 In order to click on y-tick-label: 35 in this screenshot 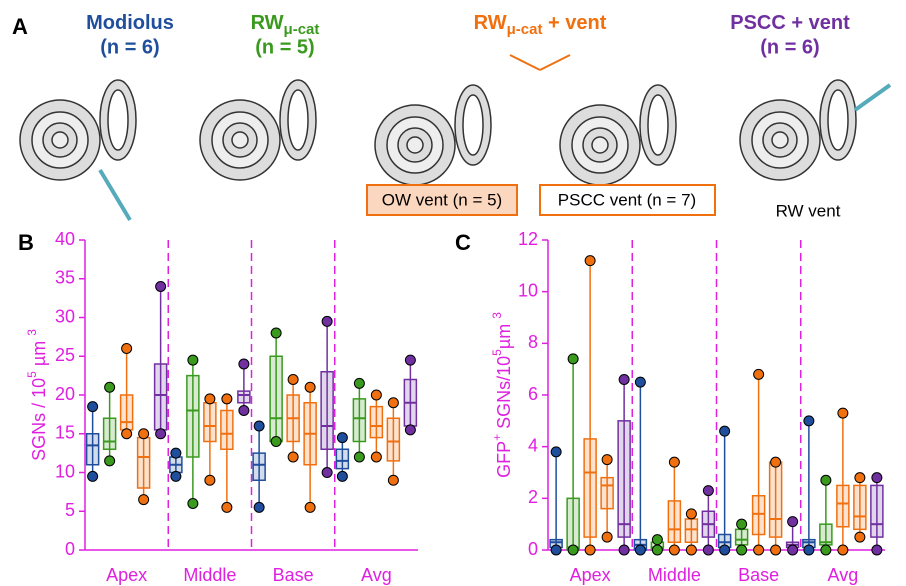, I will do `click(65, 278)`.